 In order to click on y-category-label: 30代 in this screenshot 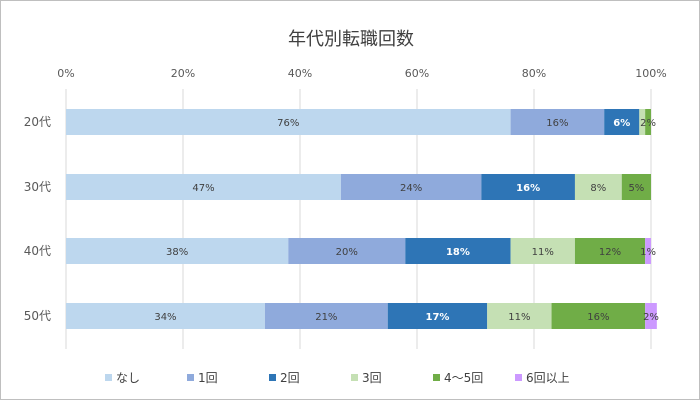, I will do `click(37, 187)`.